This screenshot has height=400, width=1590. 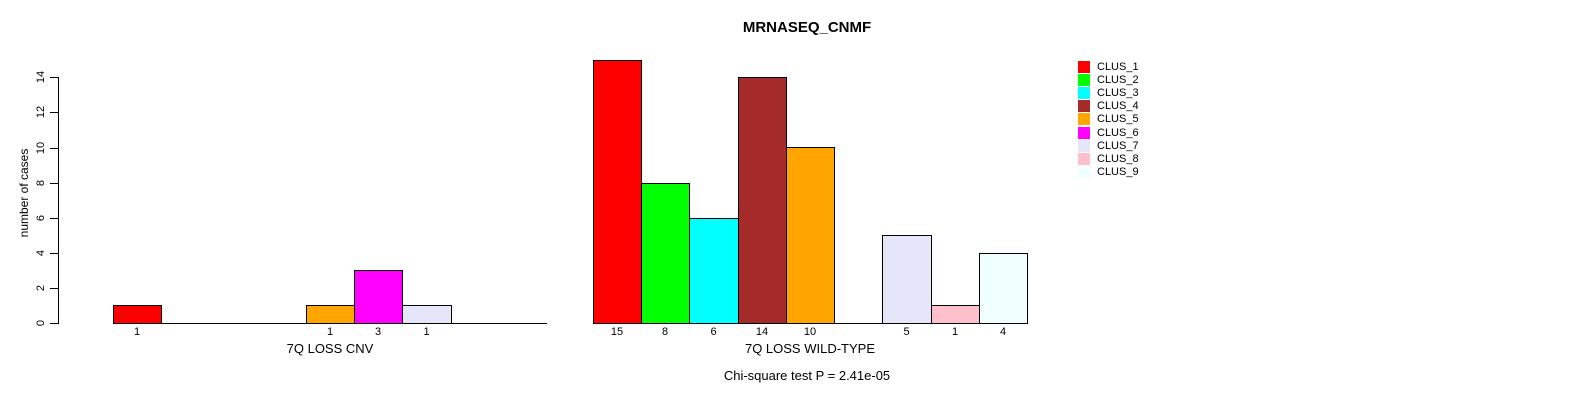 What do you see at coordinates (1118, 119) in the screenshot?
I see `legend-label: CLUS_5` at bounding box center [1118, 119].